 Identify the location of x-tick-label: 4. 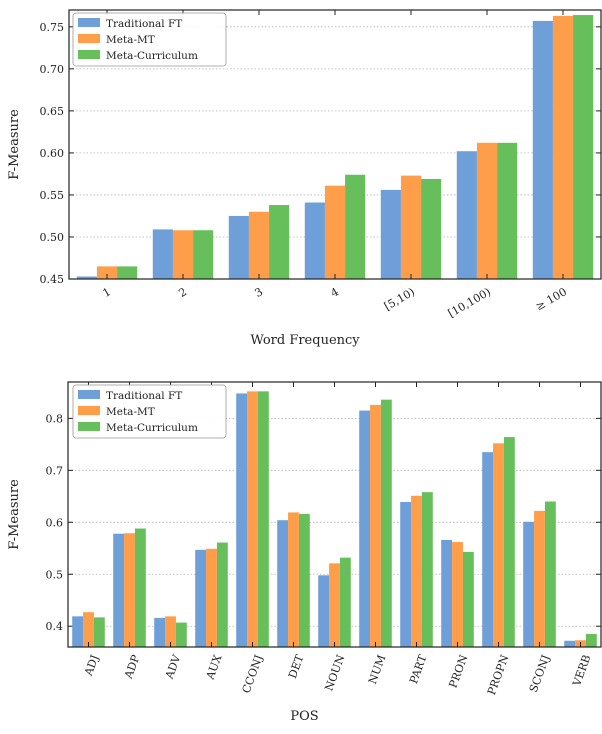
(334, 292).